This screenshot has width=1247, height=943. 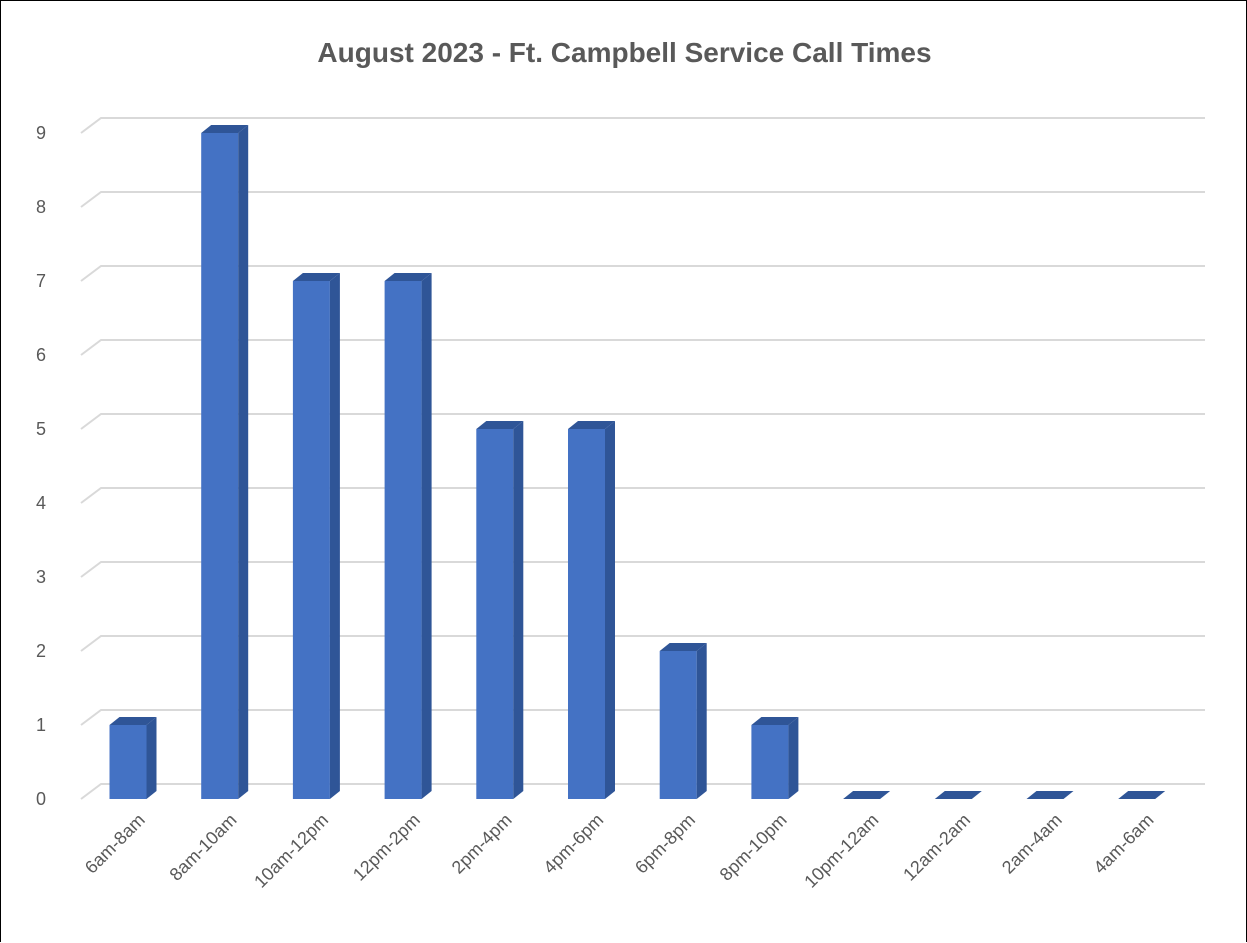 What do you see at coordinates (291, 851) in the screenshot?
I see `x-tick-label: 10am-12pm` at bounding box center [291, 851].